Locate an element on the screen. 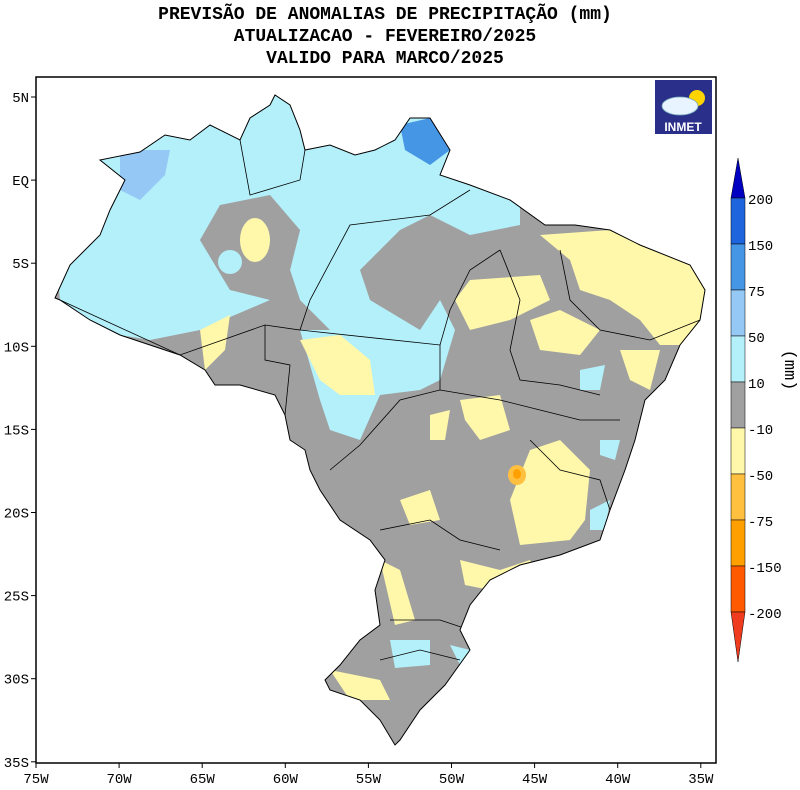  colorbar-label: 50 is located at coordinates (756, 339).